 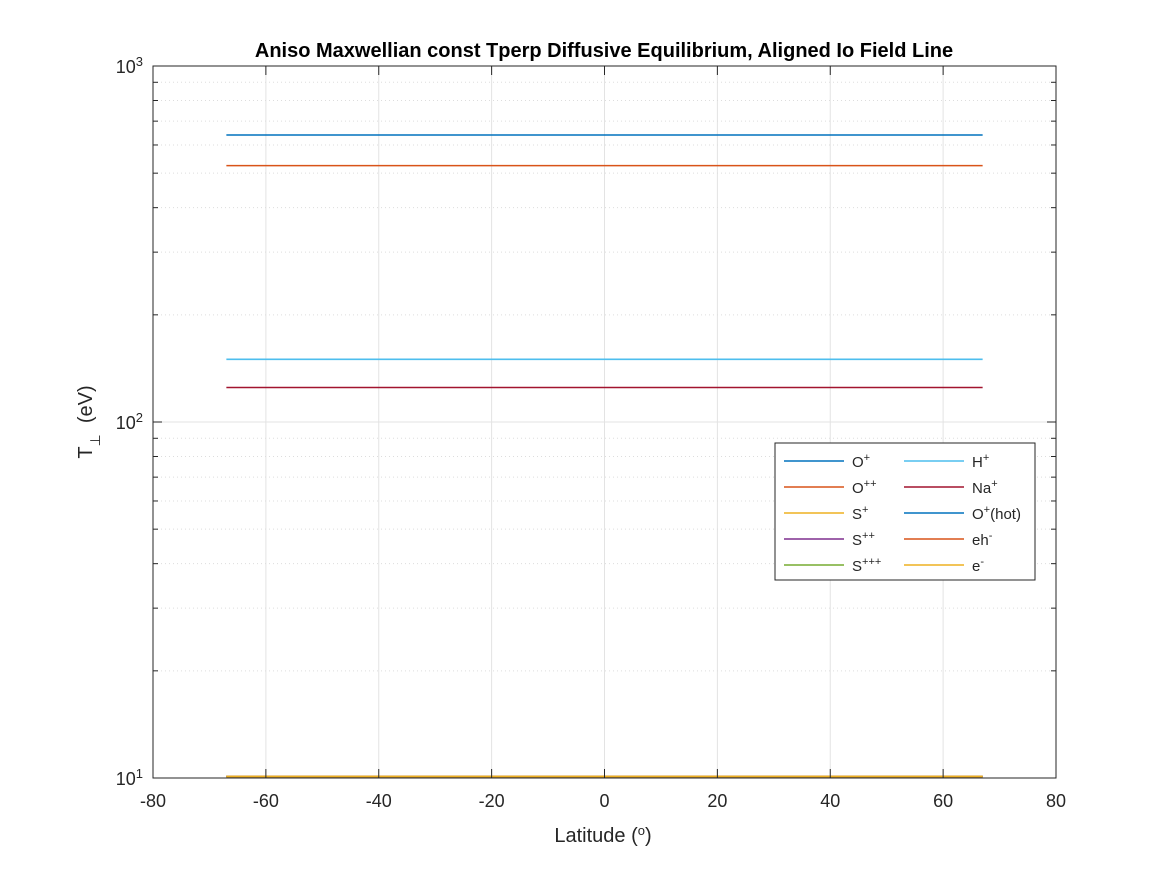 What do you see at coordinates (830, 801) in the screenshot?
I see `x-tick-label: 40` at bounding box center [830, 801].